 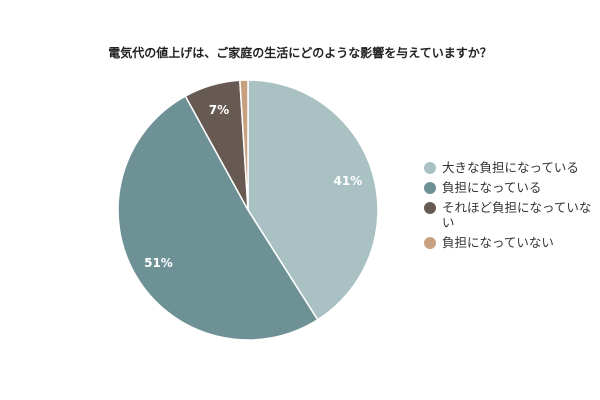 I want to click on pie-slice, so click(x=244, y=145).